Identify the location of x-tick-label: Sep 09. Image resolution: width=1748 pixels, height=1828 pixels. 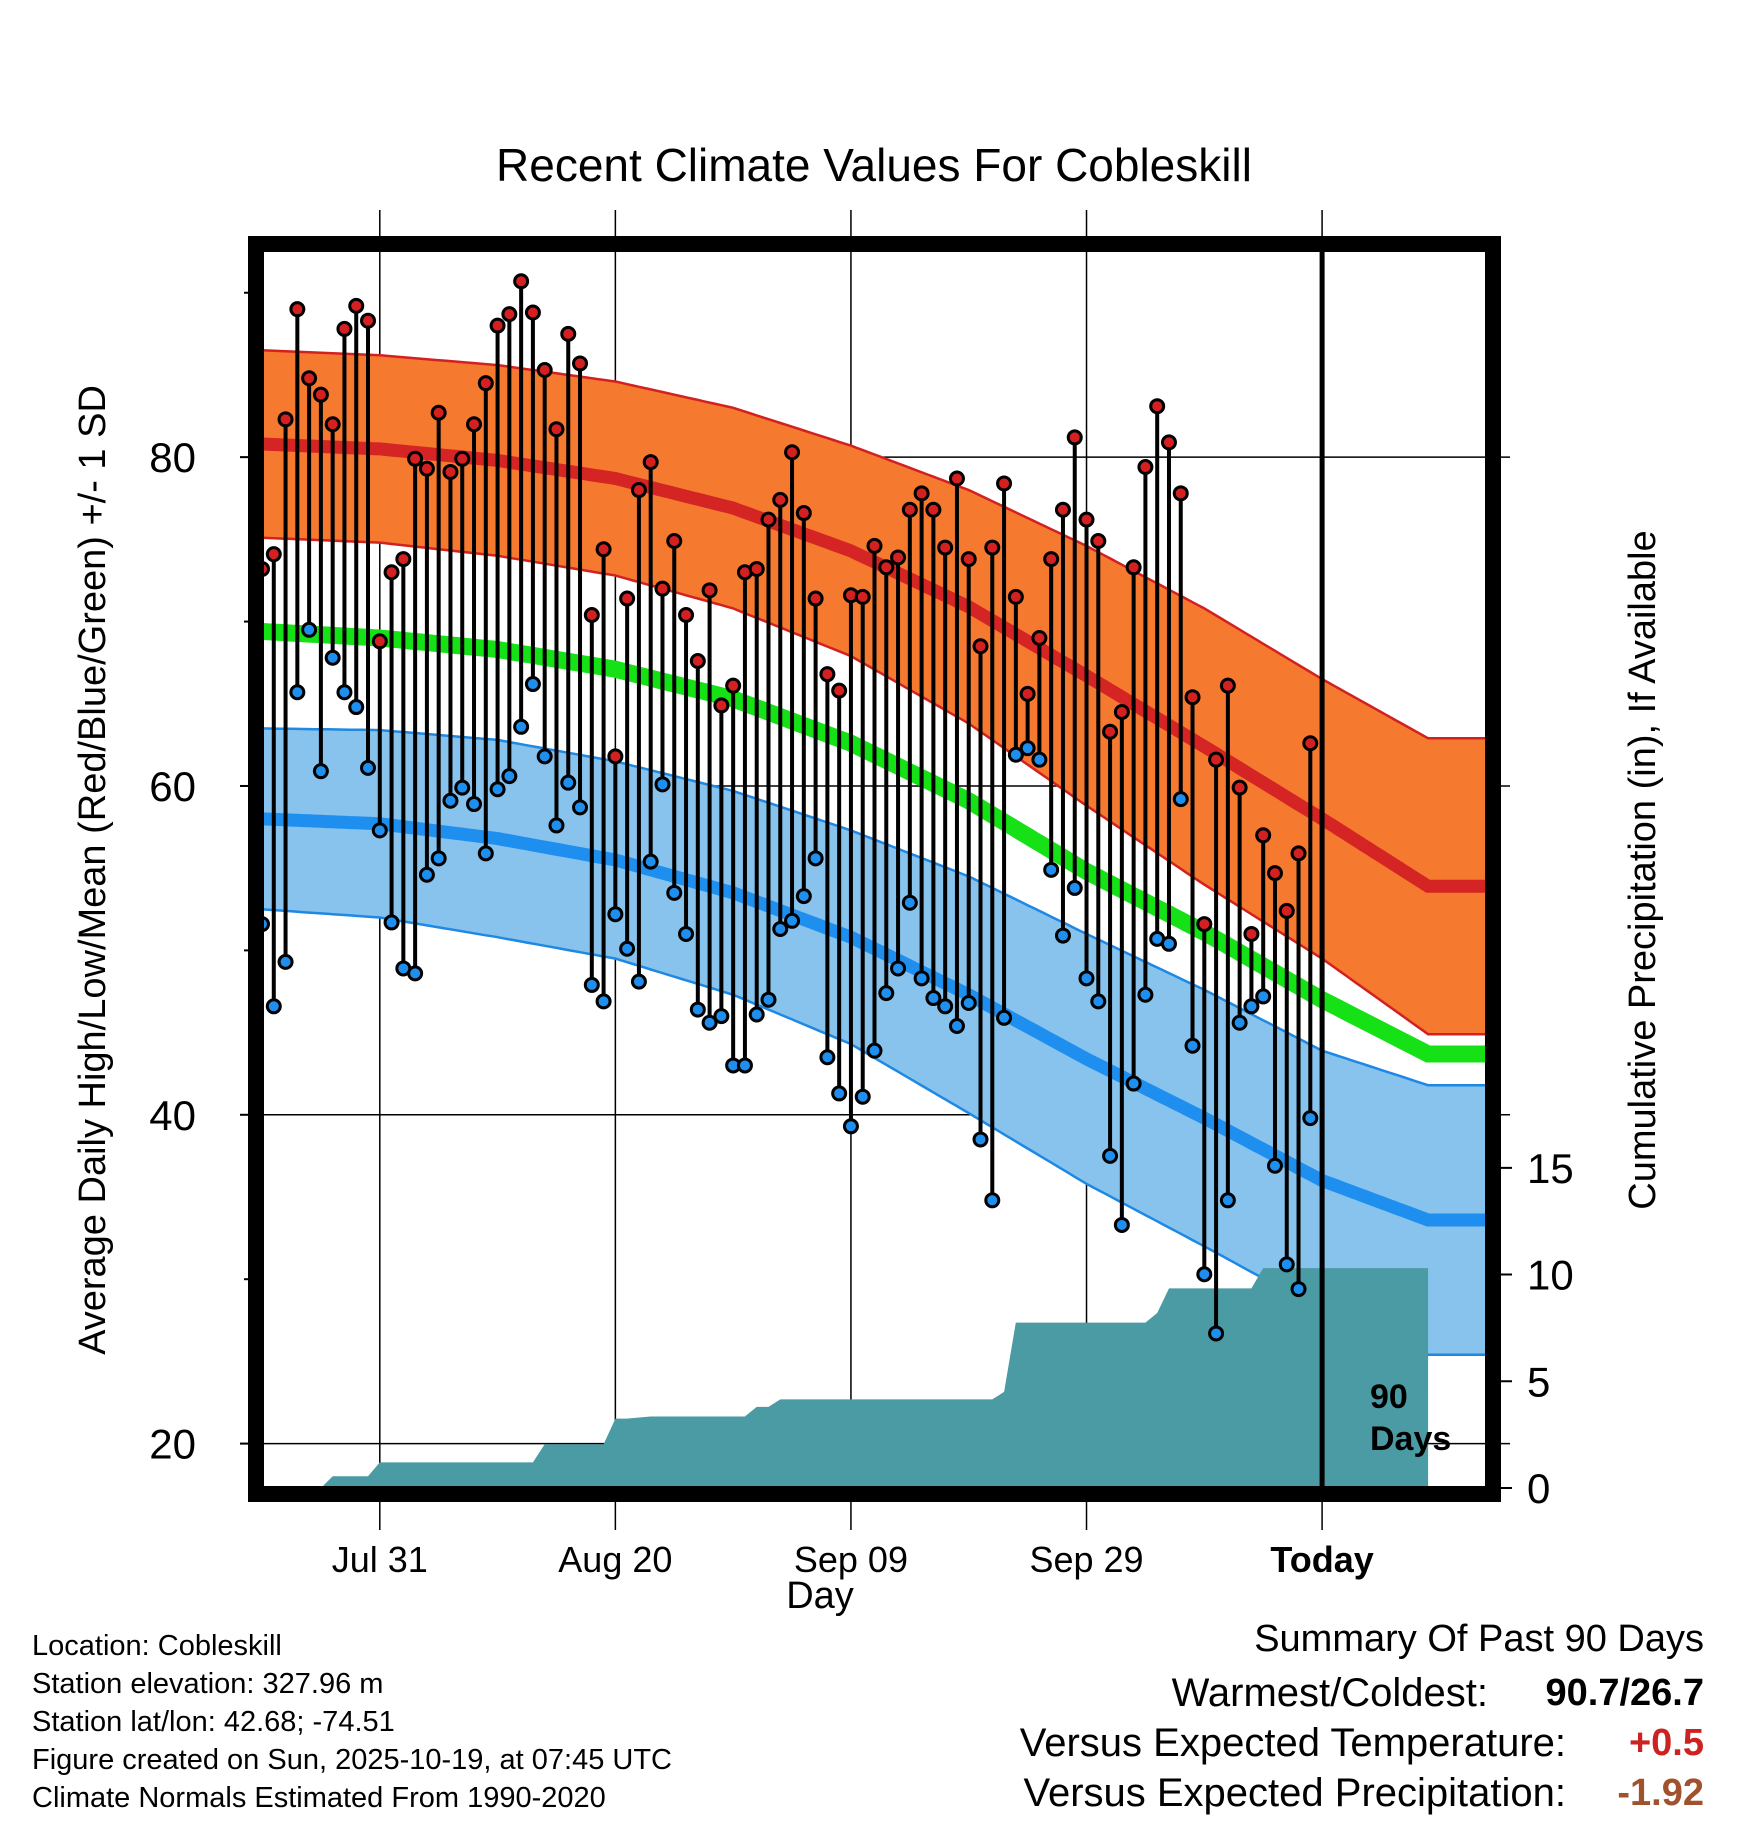
(851, 1559).